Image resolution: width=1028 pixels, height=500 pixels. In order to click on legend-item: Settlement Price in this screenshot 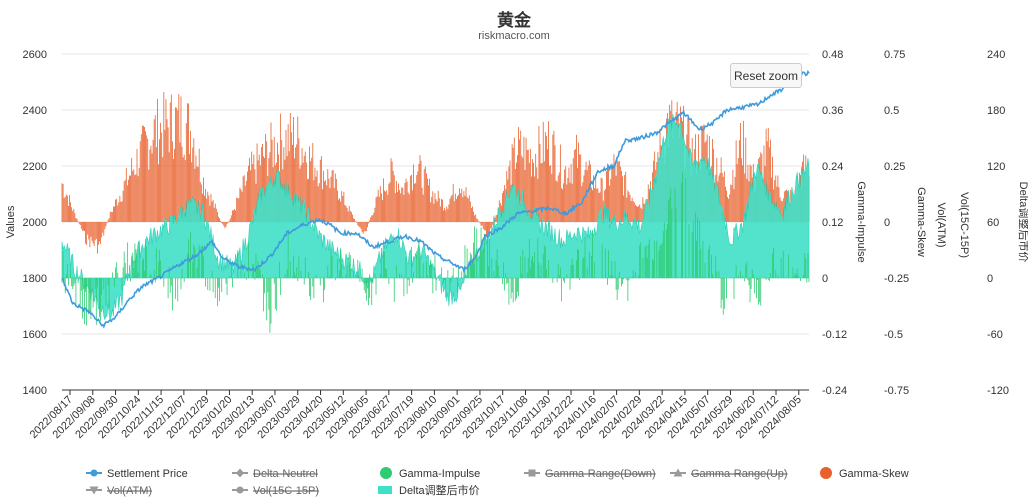, I will do `click(137, 474)`.